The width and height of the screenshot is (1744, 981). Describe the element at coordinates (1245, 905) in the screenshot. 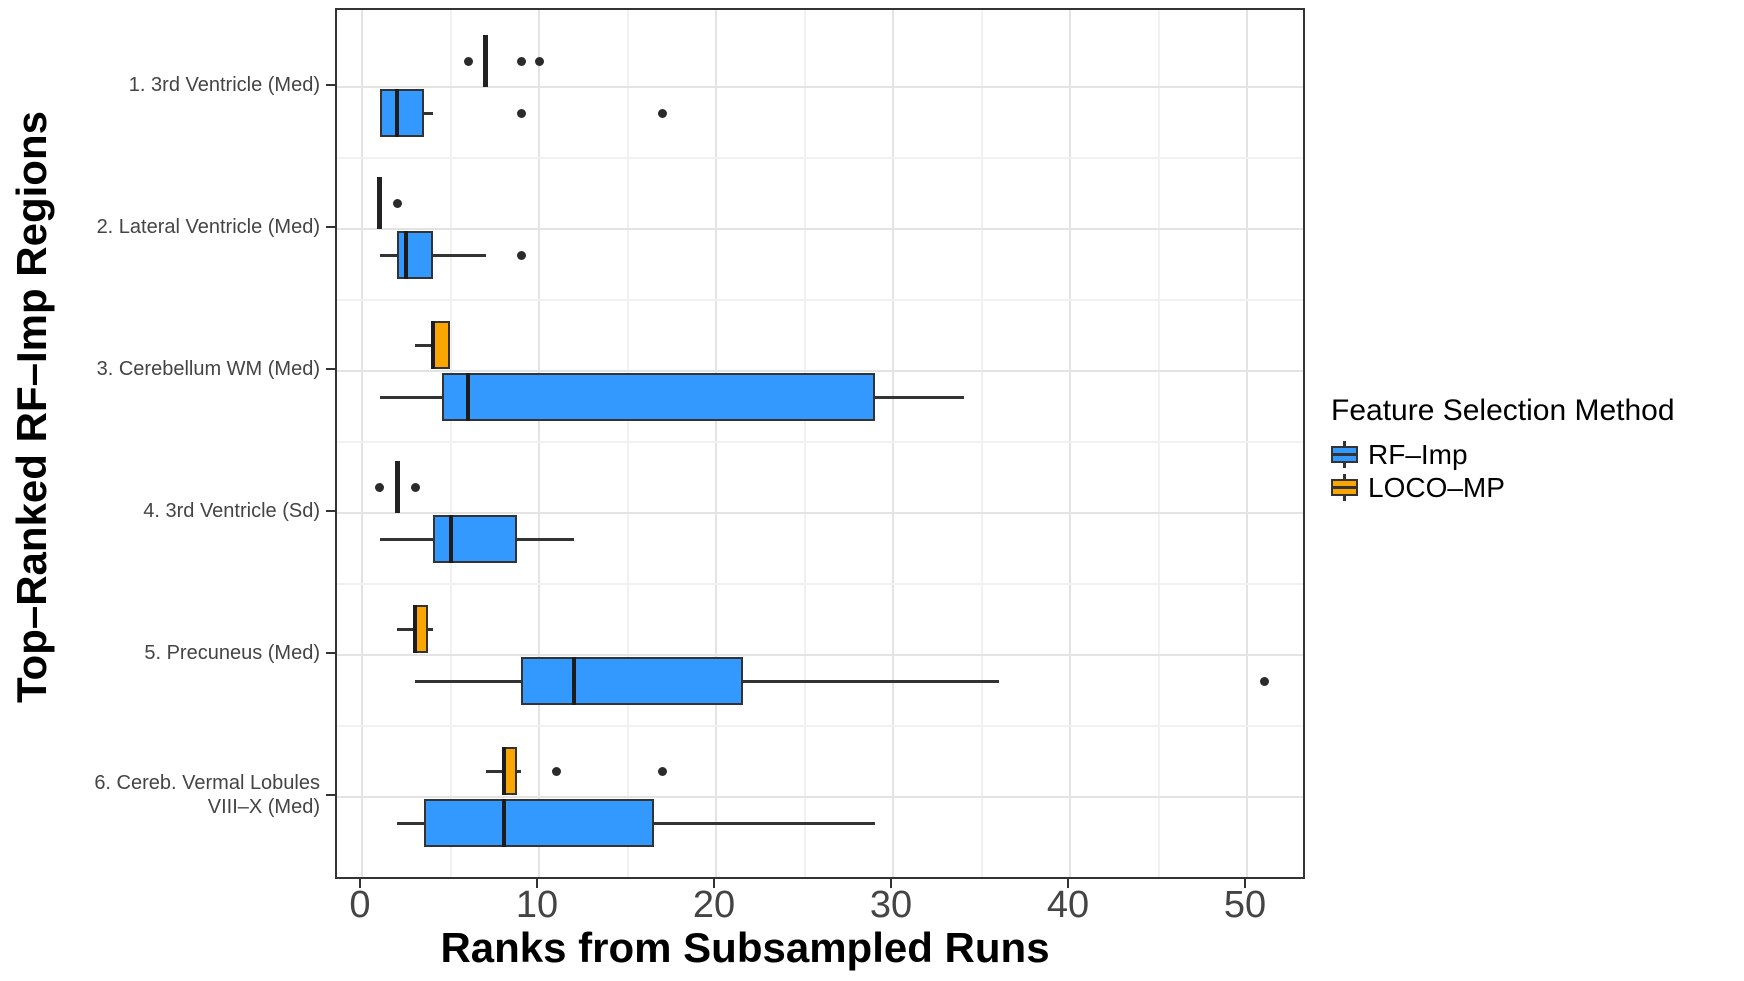

I see `x-tick-label: 50` at that location.